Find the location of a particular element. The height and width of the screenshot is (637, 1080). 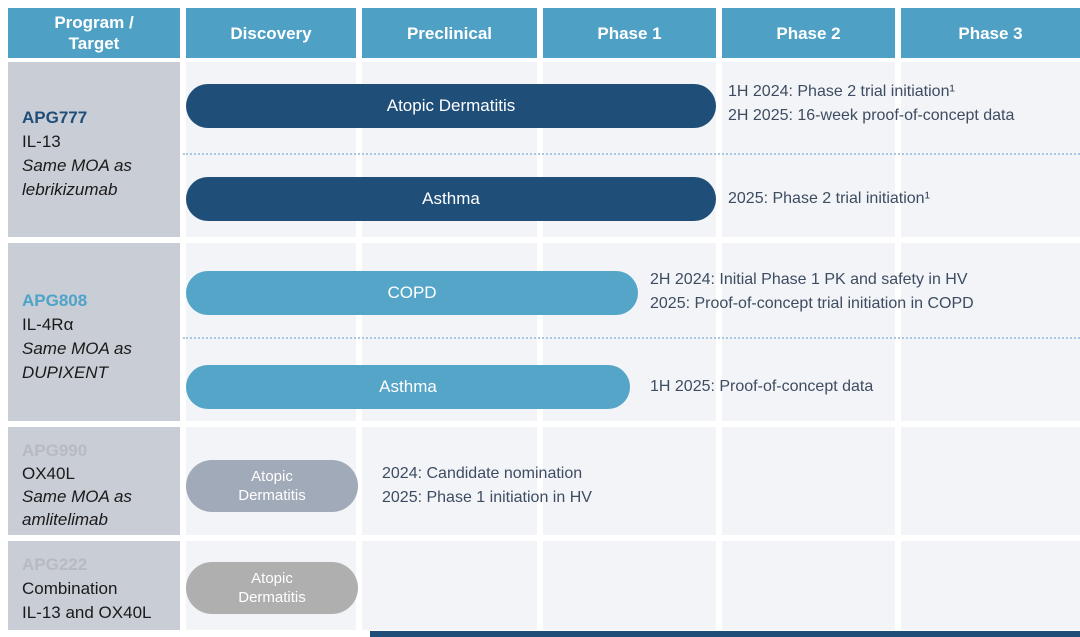

header-label-phase3: Phase 3 is located at coordinates (990, 33).